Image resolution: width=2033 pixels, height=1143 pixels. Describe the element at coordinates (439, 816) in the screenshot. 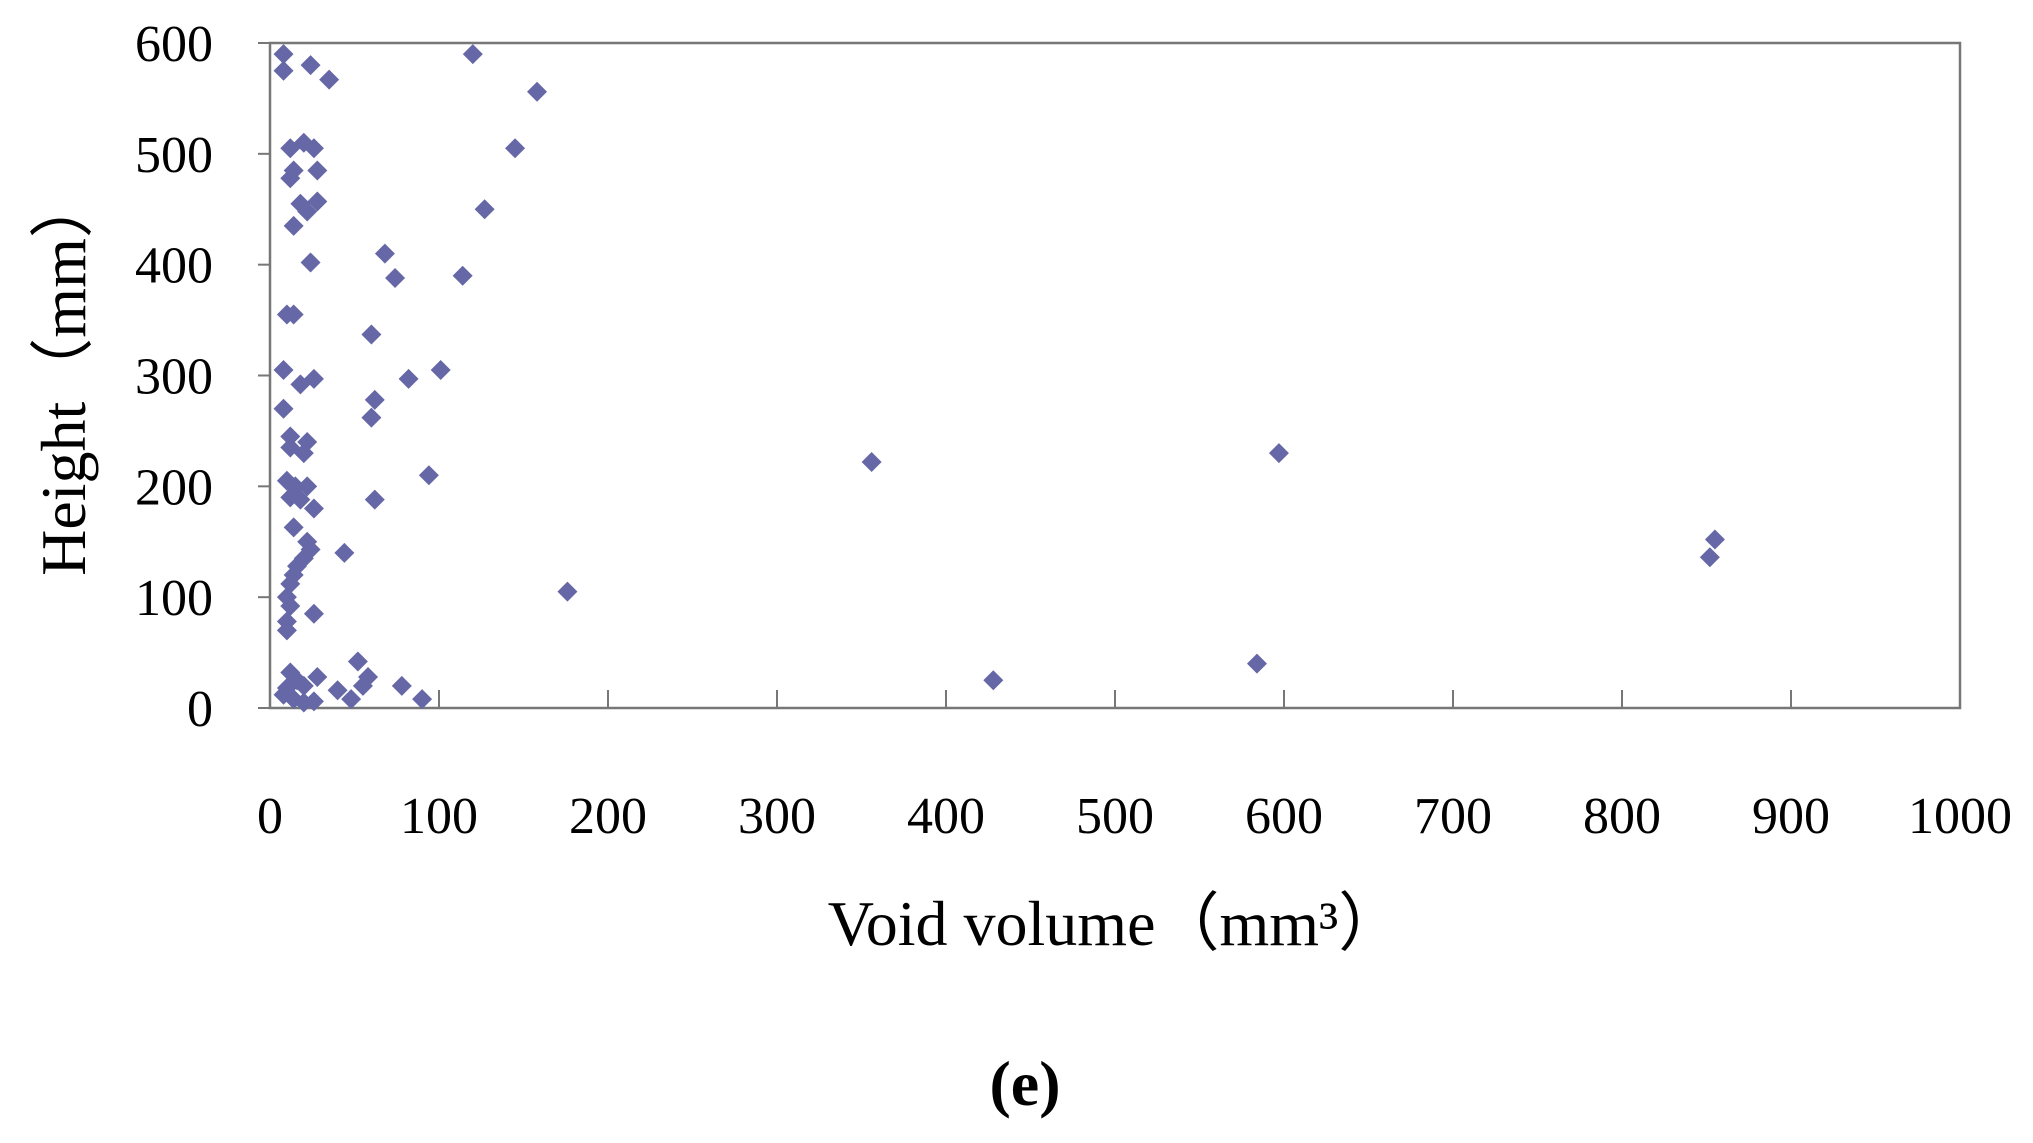

I see `x-tick-label: 100` at that location.